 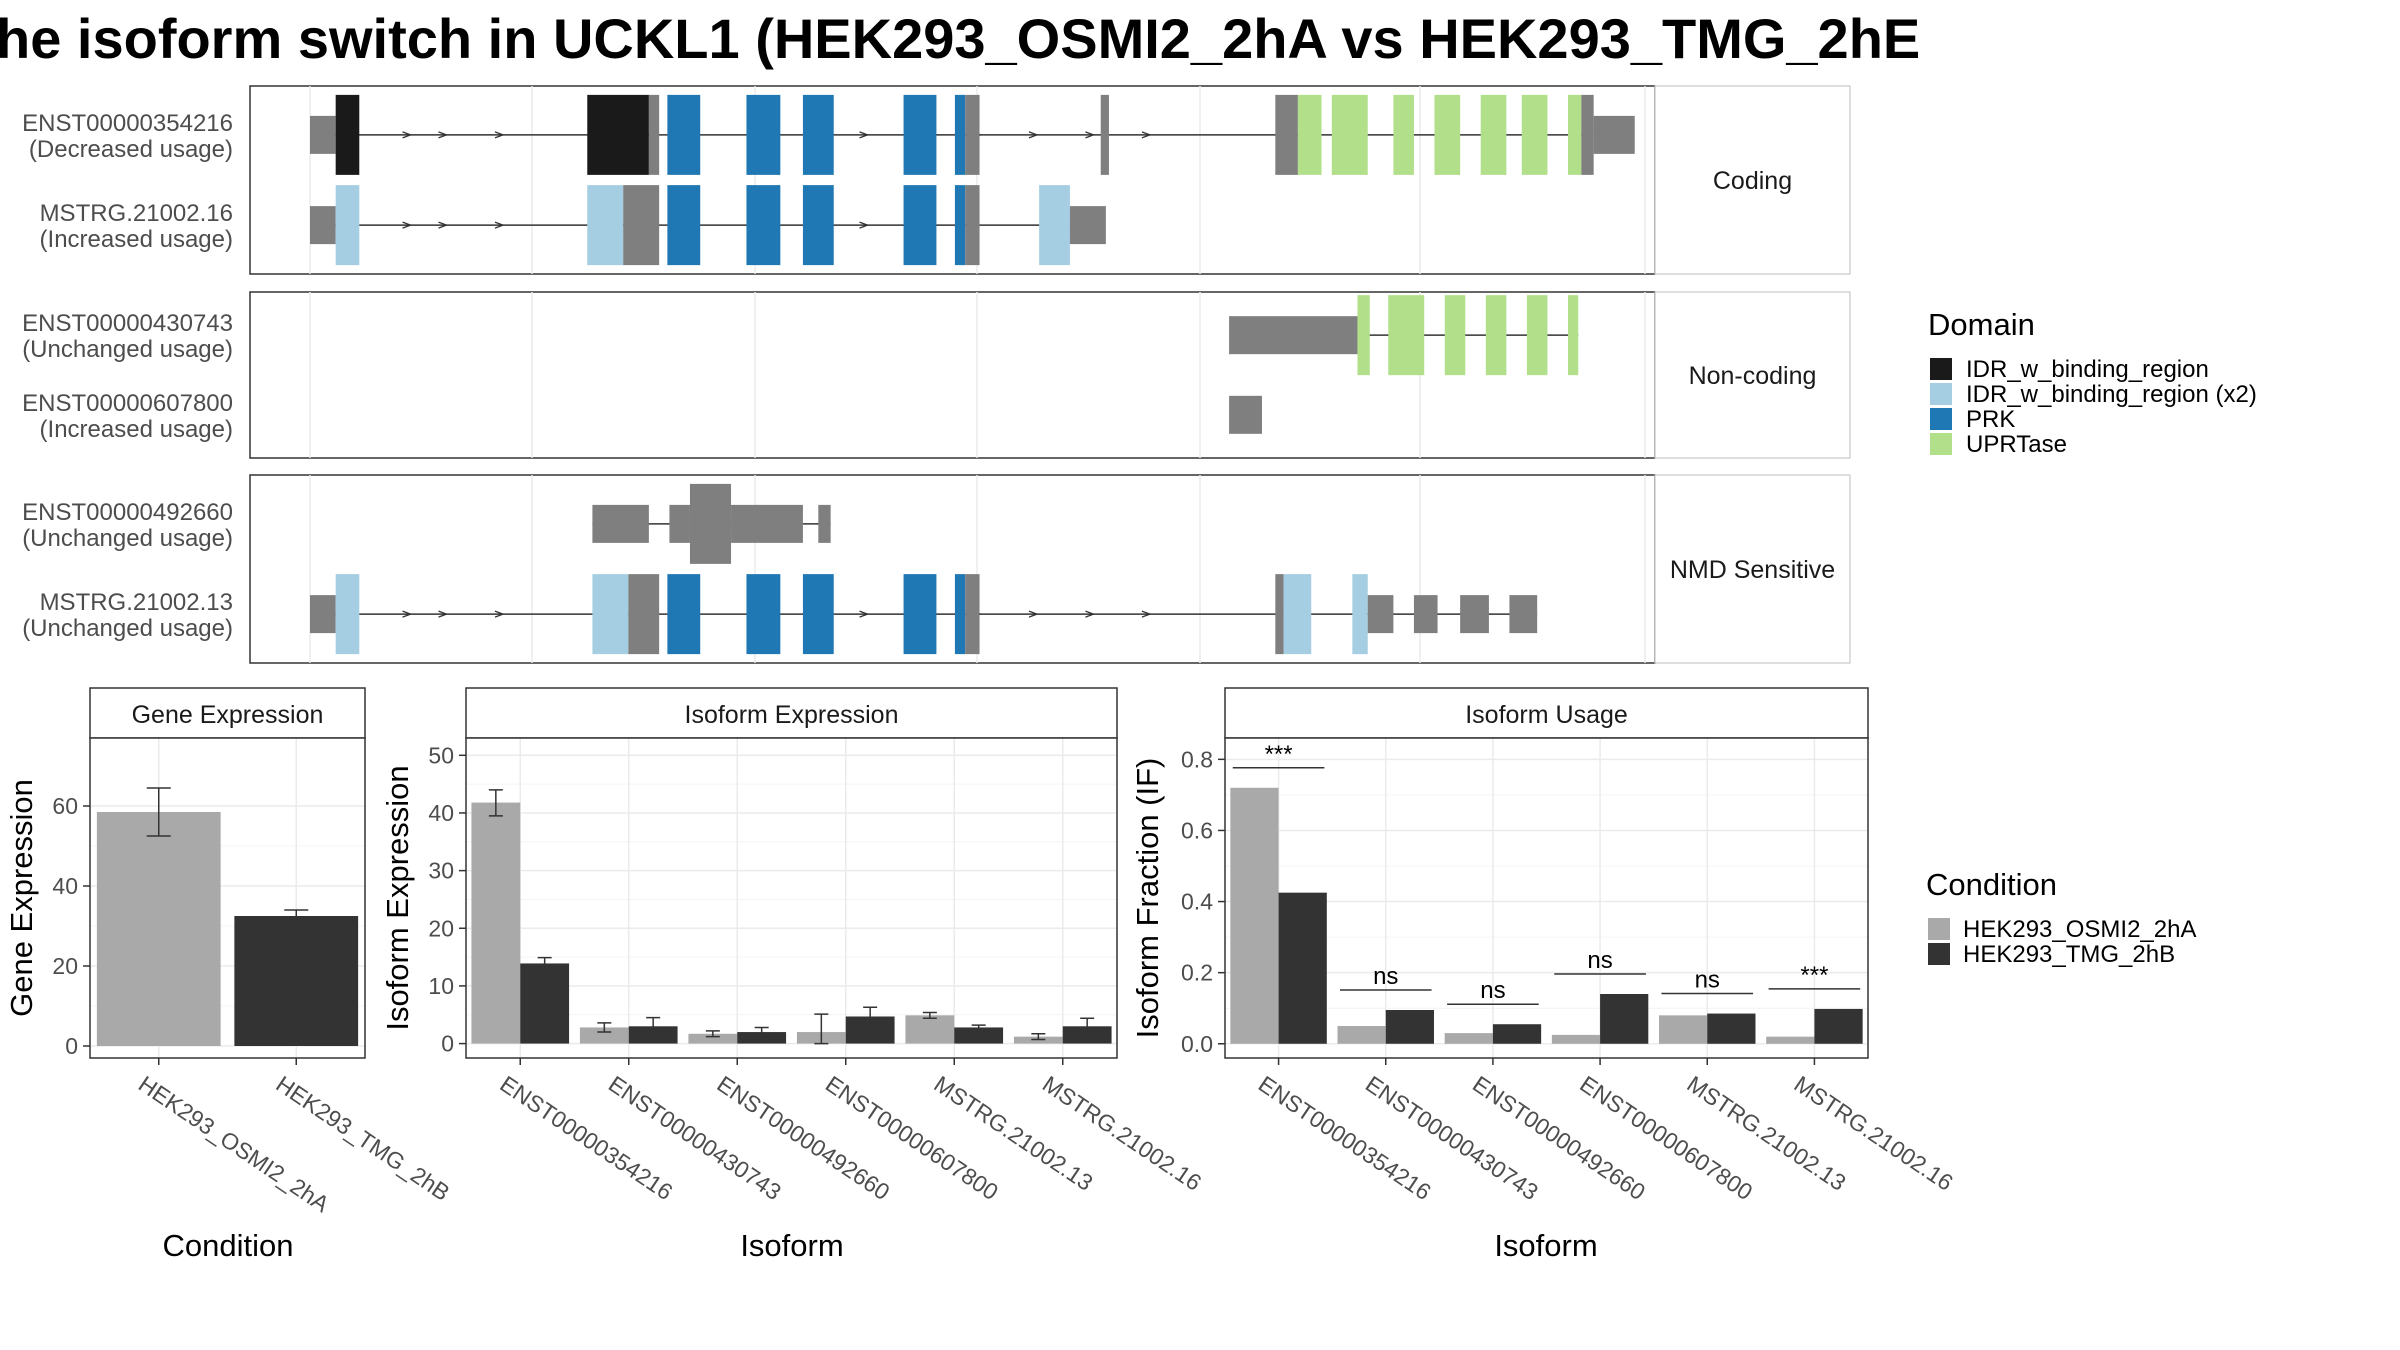 What do you see at coordinates (930, 1029) in the screenshot?
I see `bar-HEK293_OSMI2_2hA-MSTRG.21002.13` at bounding box center [930, 1029].